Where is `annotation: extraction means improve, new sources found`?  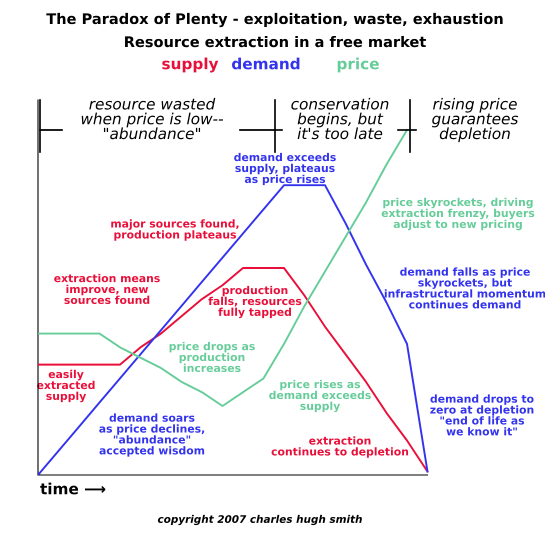
annotation: extraction means improve, new sources found is located at coordinates (107, 289).